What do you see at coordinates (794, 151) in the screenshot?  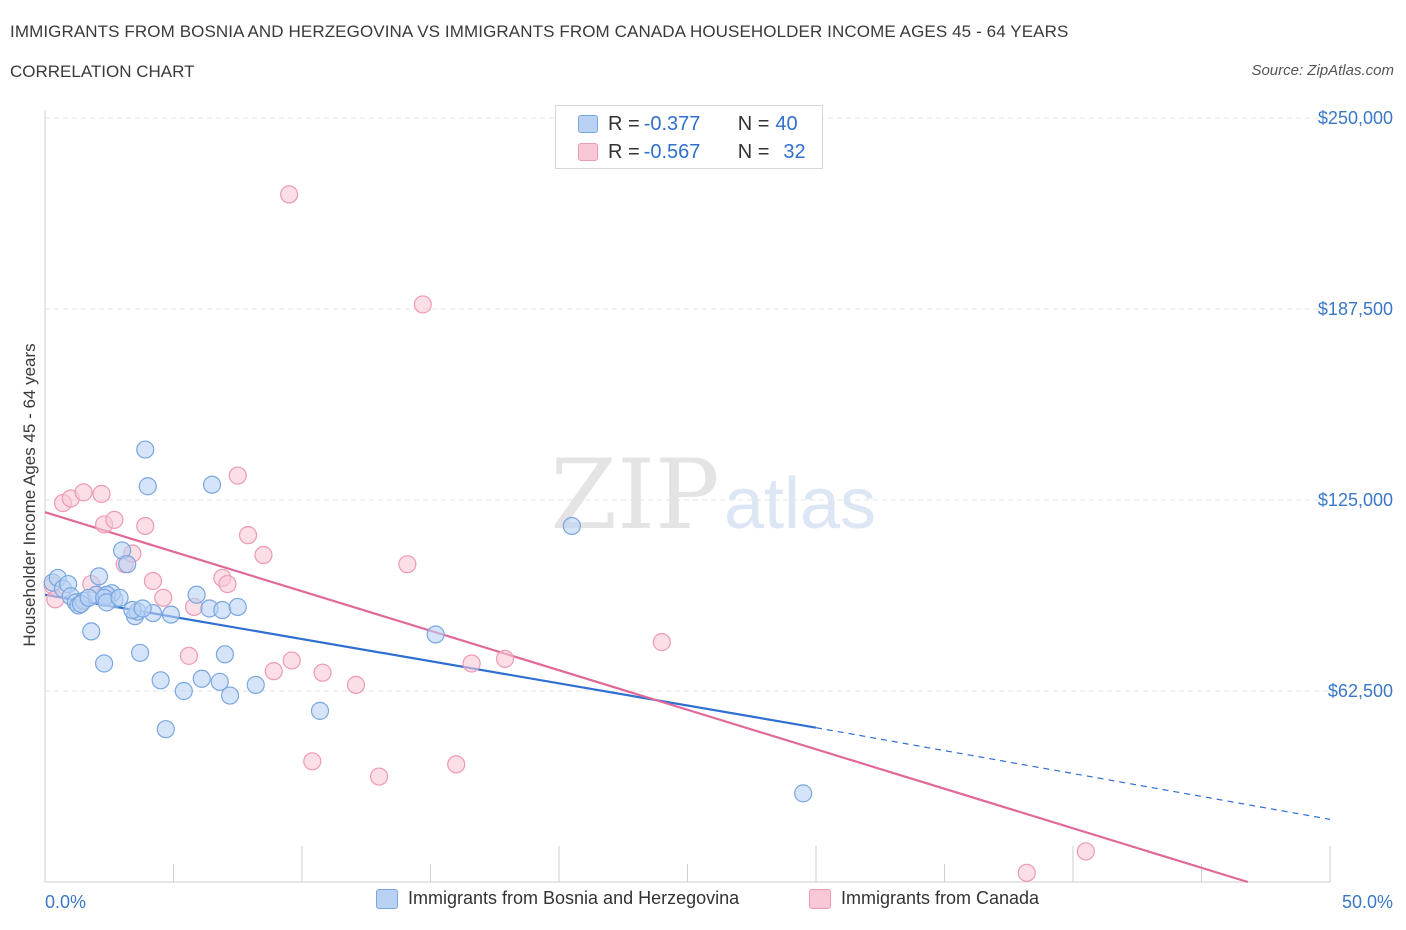 I see `legend-n-value: 32` at bounding box center [794, 151].